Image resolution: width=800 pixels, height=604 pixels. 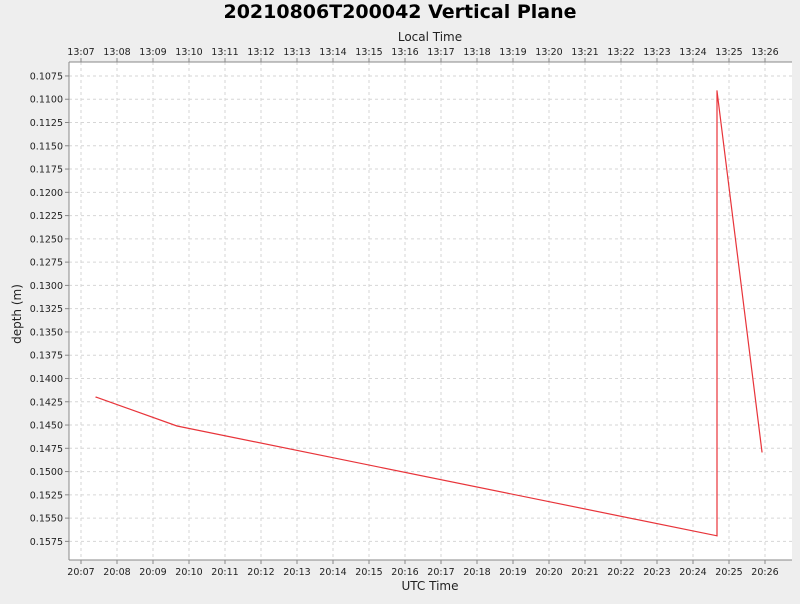 What do you see at coordinates (224, 572) in the screenshot?
I see `x-tick-label: 20:11` at bounding box center [224, 572].